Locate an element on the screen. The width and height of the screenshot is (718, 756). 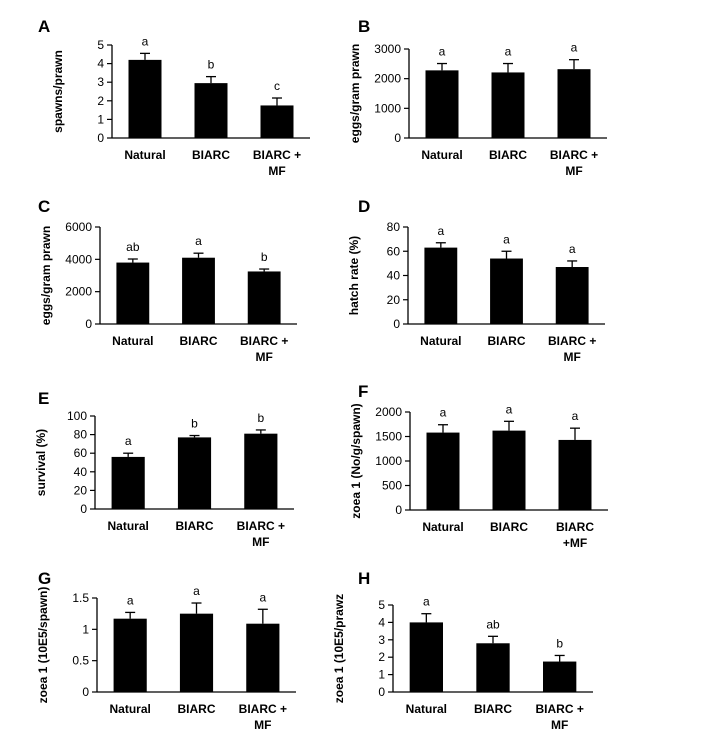
panel-g-letter: G is located at coordinates (44, 578).